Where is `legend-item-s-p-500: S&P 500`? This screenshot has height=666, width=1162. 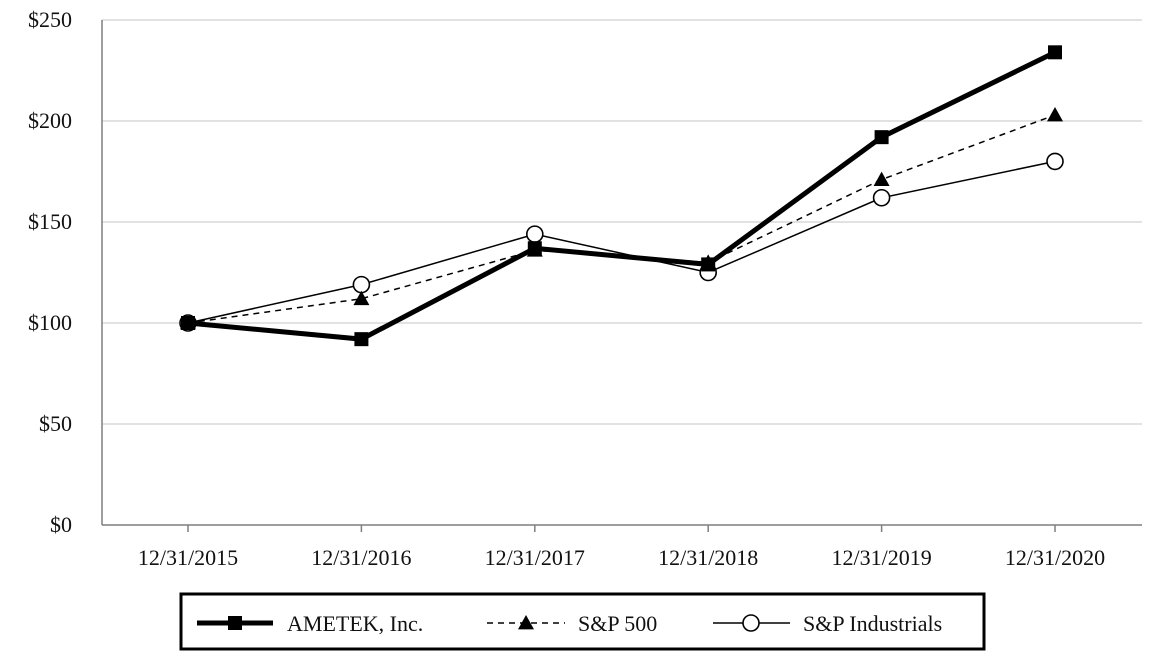
legend-item-s-p-500: S&P 500 is located at coordinates (572, 623).